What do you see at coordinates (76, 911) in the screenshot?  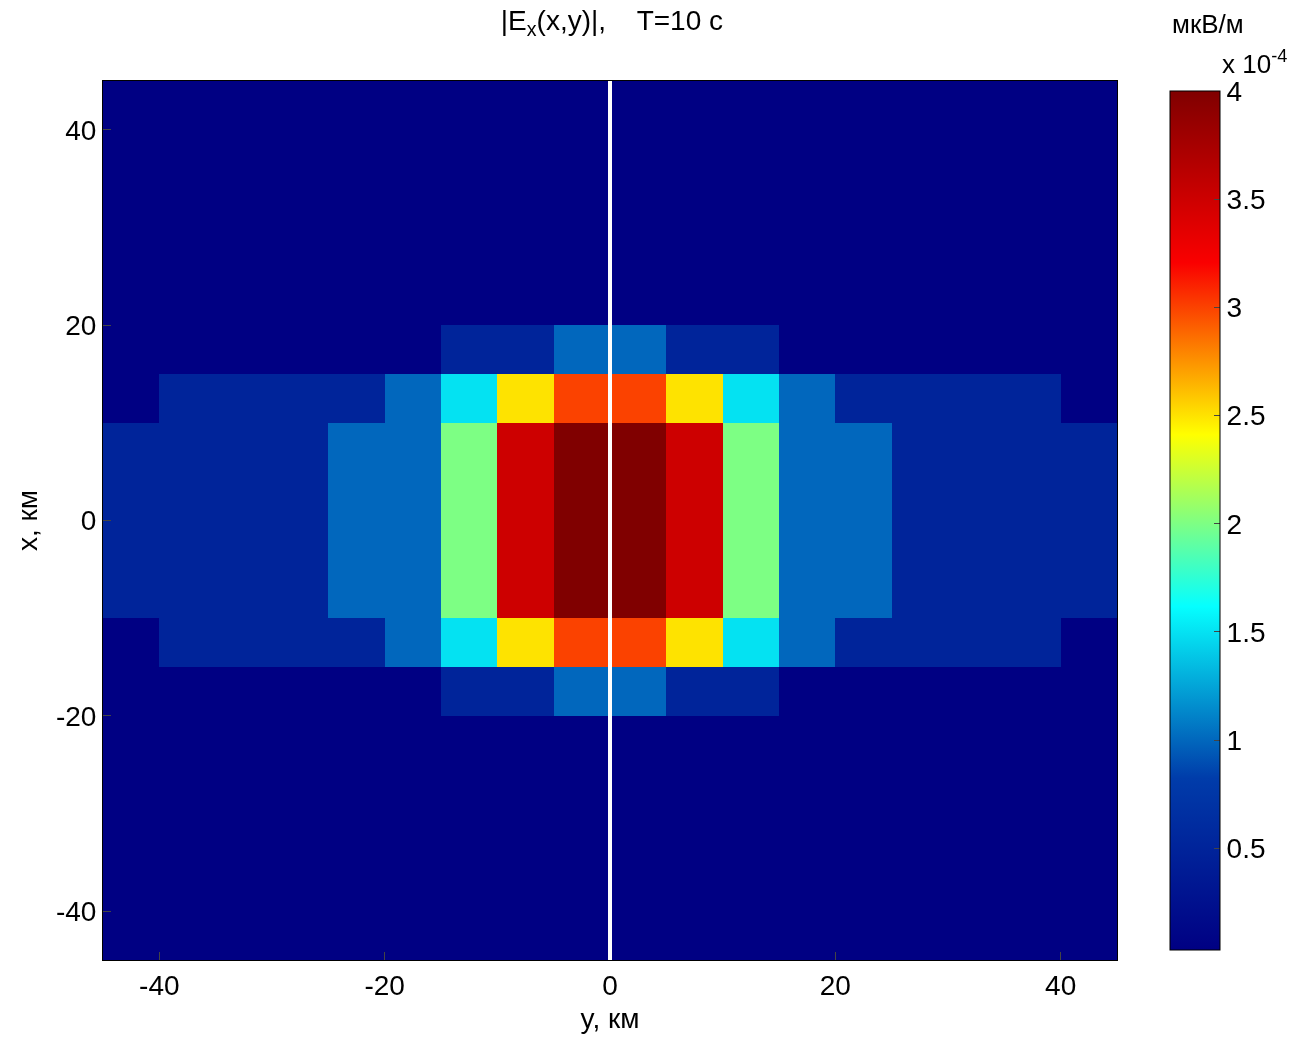 I see `y-tick-label: -40` at bounding box center [76, 911].